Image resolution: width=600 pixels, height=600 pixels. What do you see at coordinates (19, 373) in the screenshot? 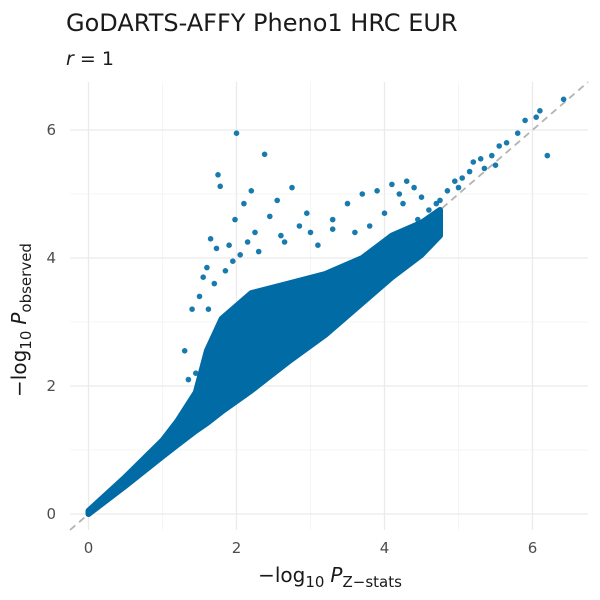
I see `y-label-prefix: −log` at bounding box center [19, 373].